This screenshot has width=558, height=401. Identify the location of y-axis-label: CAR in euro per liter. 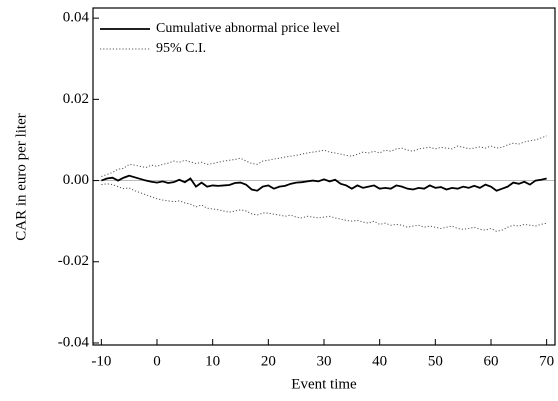
(21, 176).